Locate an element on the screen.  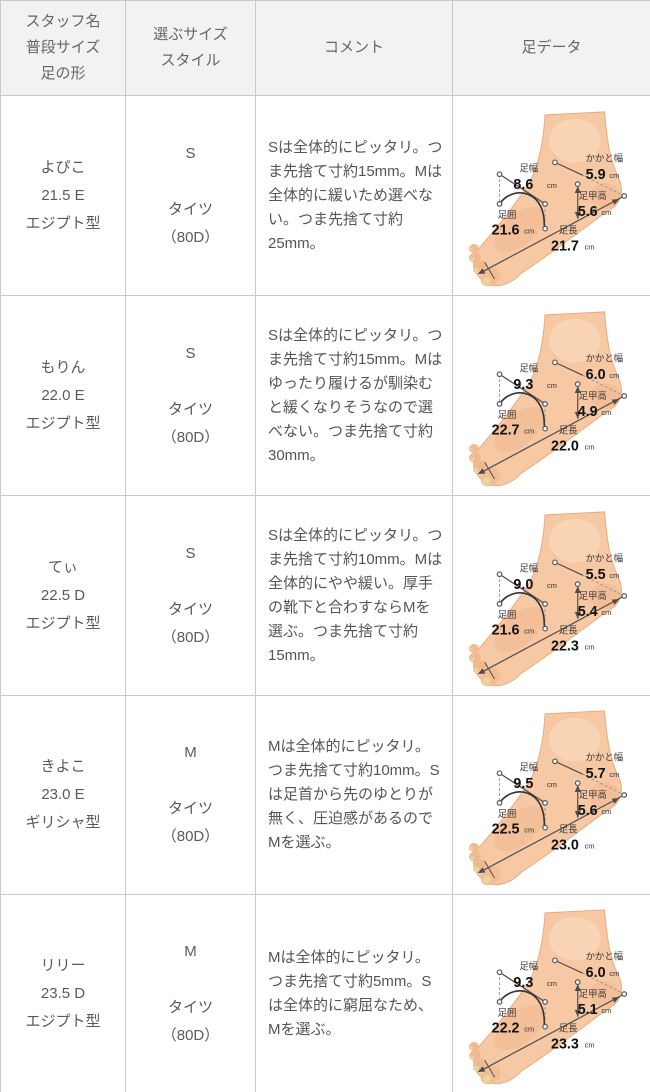
foot-width-value: 9.5 is located at coordinates (523, 784).